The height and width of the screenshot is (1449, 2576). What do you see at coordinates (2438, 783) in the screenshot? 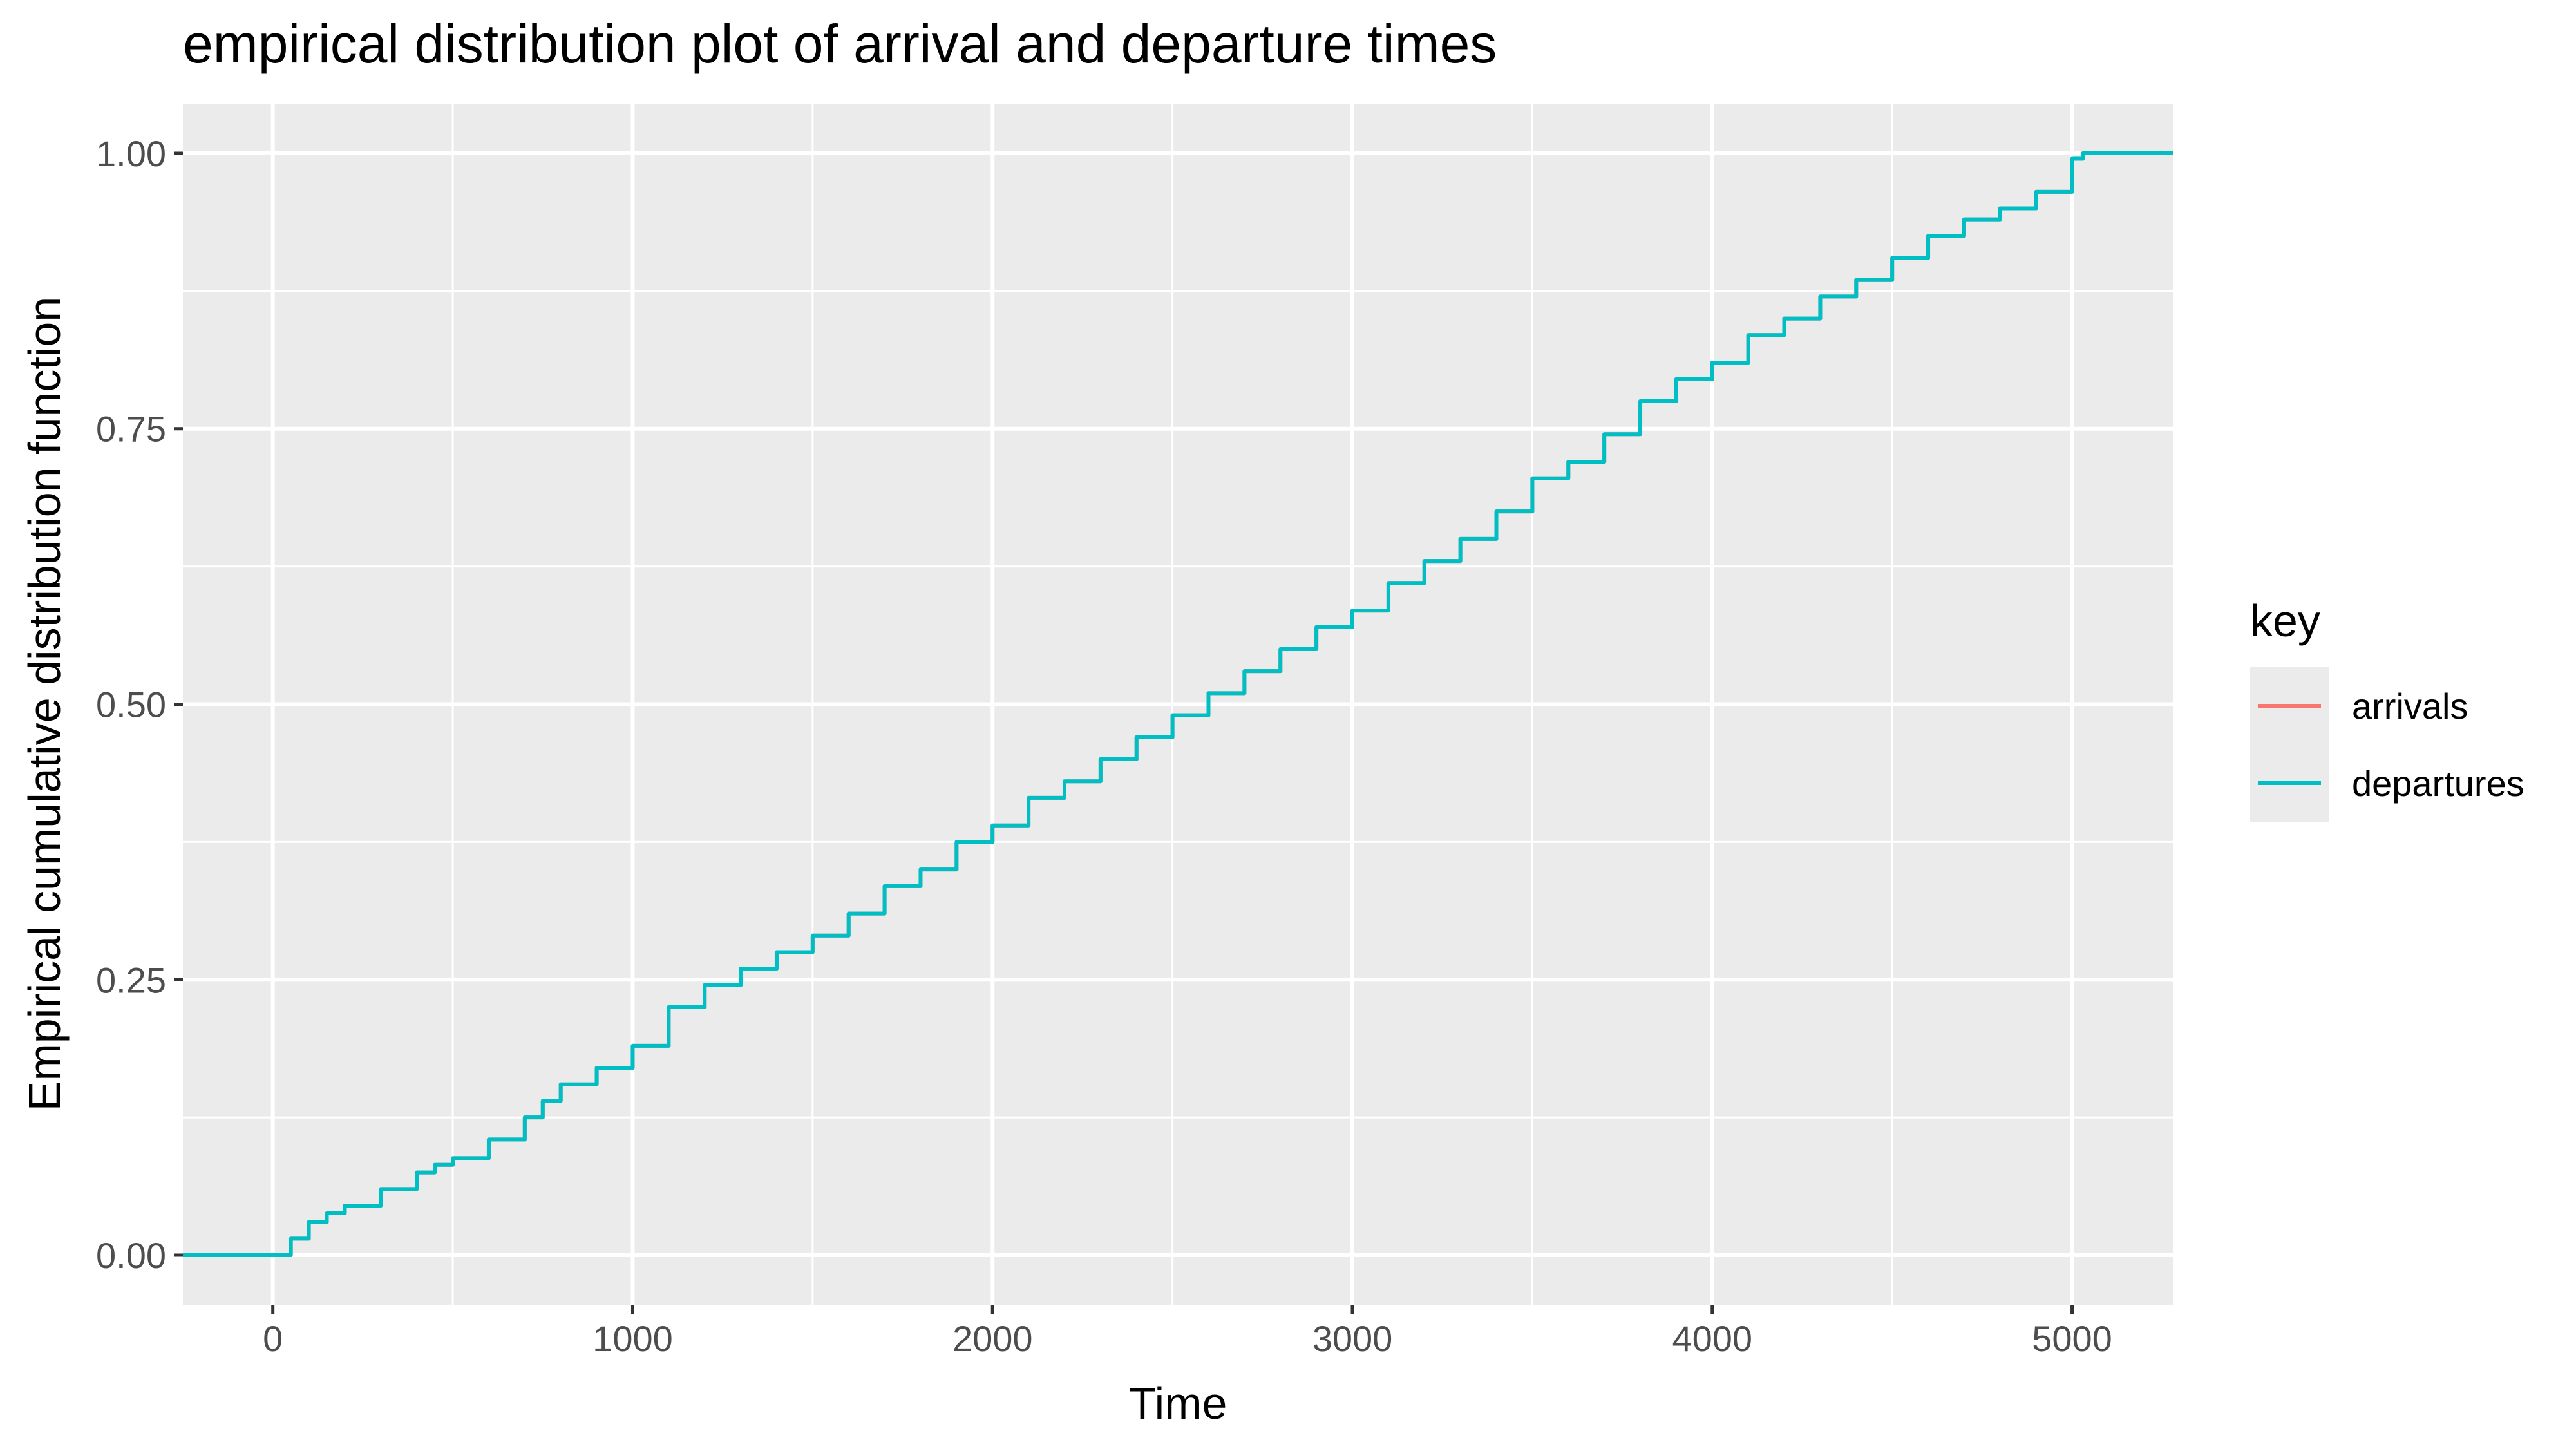
I see `legend-label-departures: departures` at bounding box center [2438, 783].